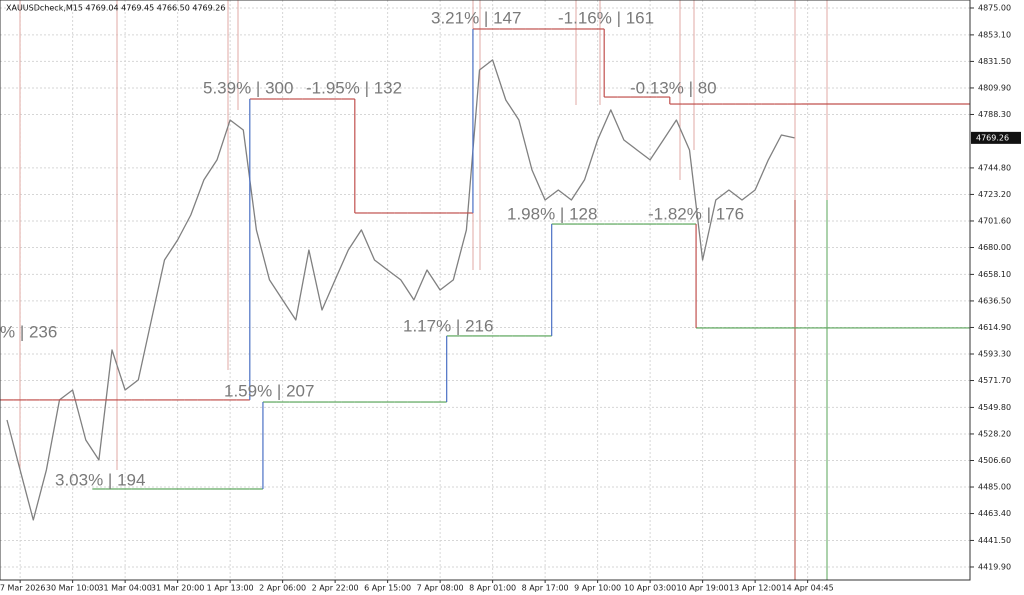 Image resolution: width=1024 pixels, height=595 pixels. Describe the element at coordinates (100, 479) in the screenshot. I see `annotation: 3.03% | 194` at that location.